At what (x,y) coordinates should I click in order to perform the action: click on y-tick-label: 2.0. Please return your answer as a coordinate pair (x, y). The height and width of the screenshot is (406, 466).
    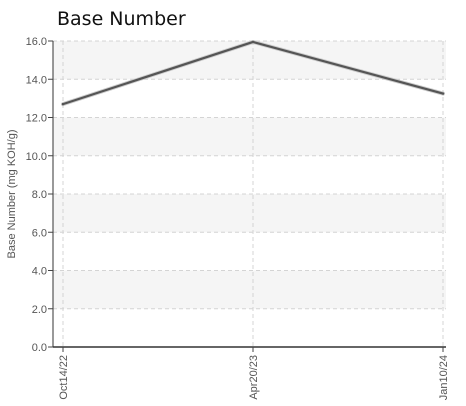
    Looking at the image, I should click on (39, 310).